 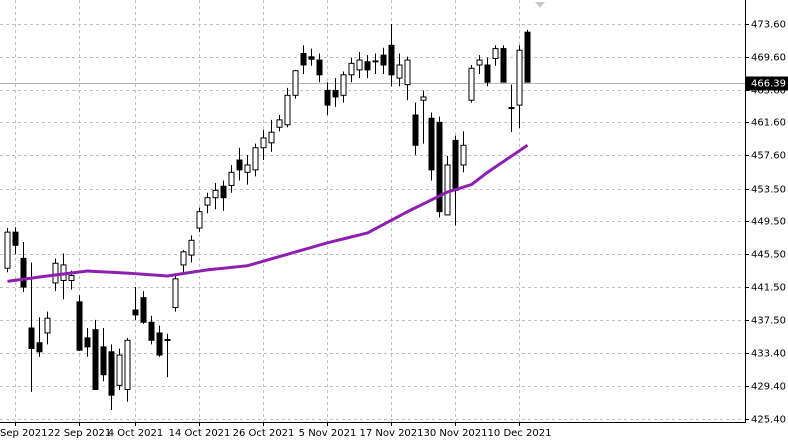 What do you see at coordinates (328, 433) in the screenshot?
I see `x-tick-label: 5 Nov 2021` at bounding box center [328, 433].